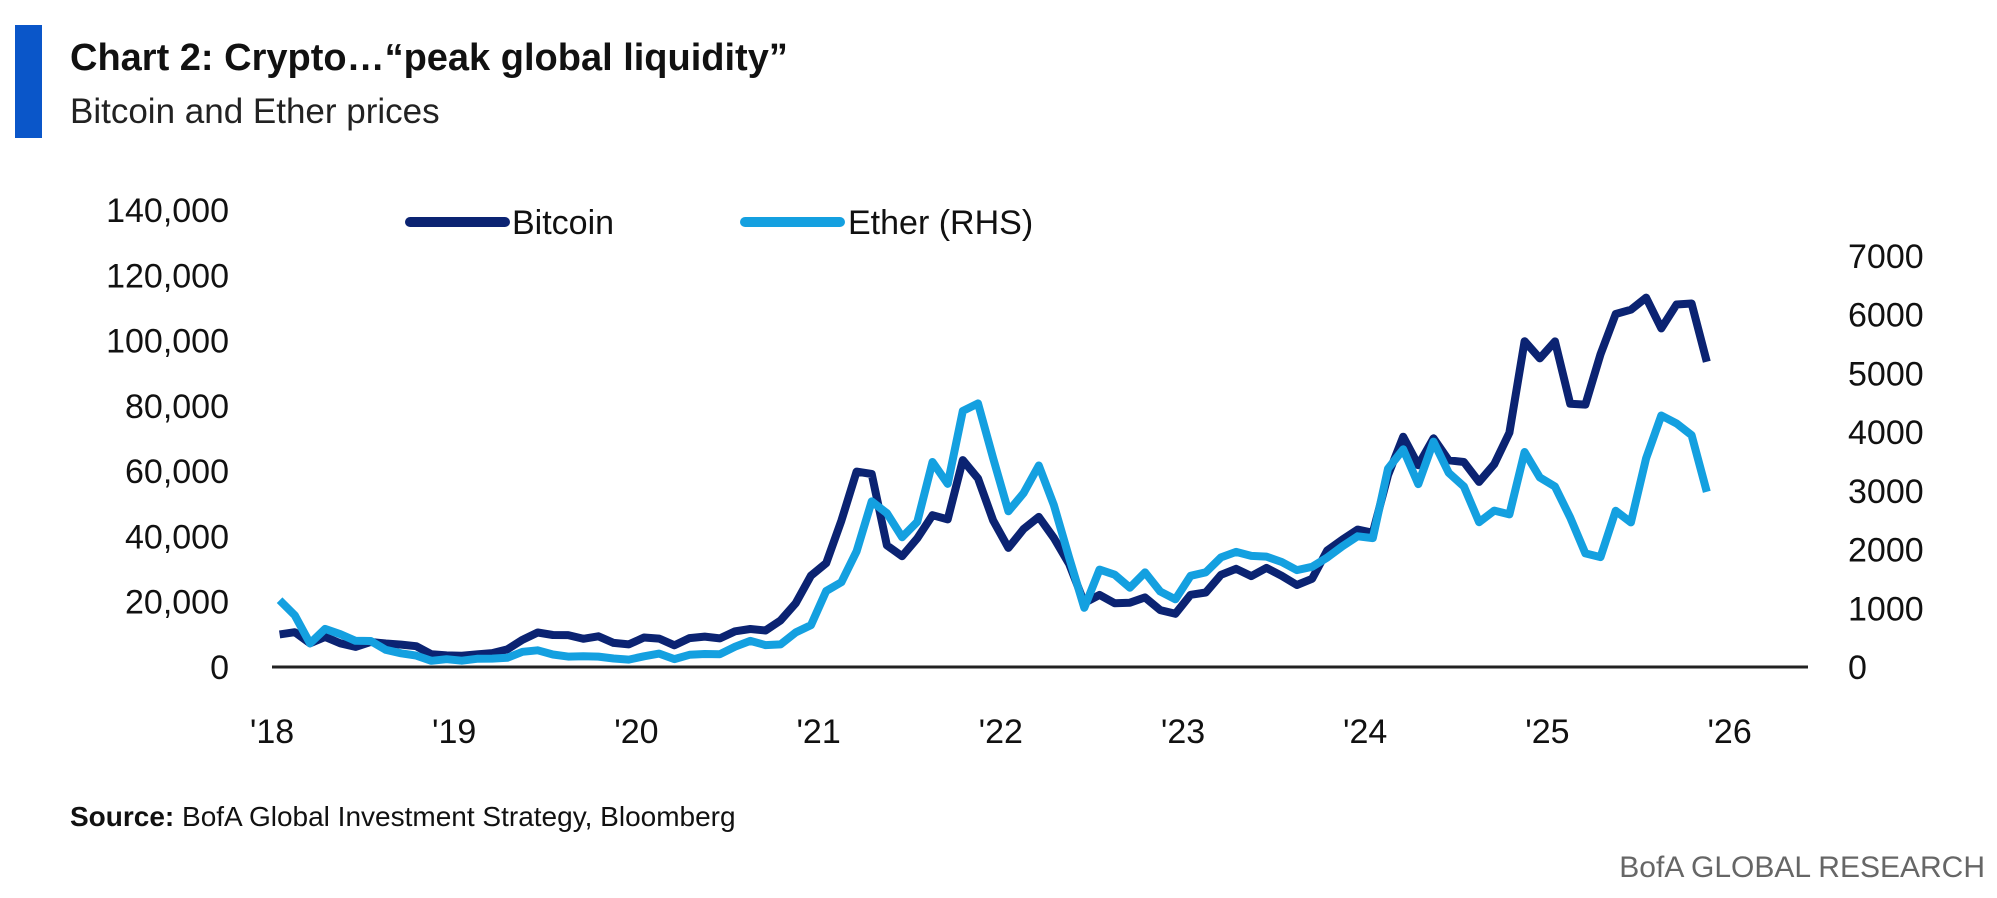  What do you see at coordinates (219, 668) in the screenshot?
I see `left-tick-label: 0` at bounding box center [219, 668].